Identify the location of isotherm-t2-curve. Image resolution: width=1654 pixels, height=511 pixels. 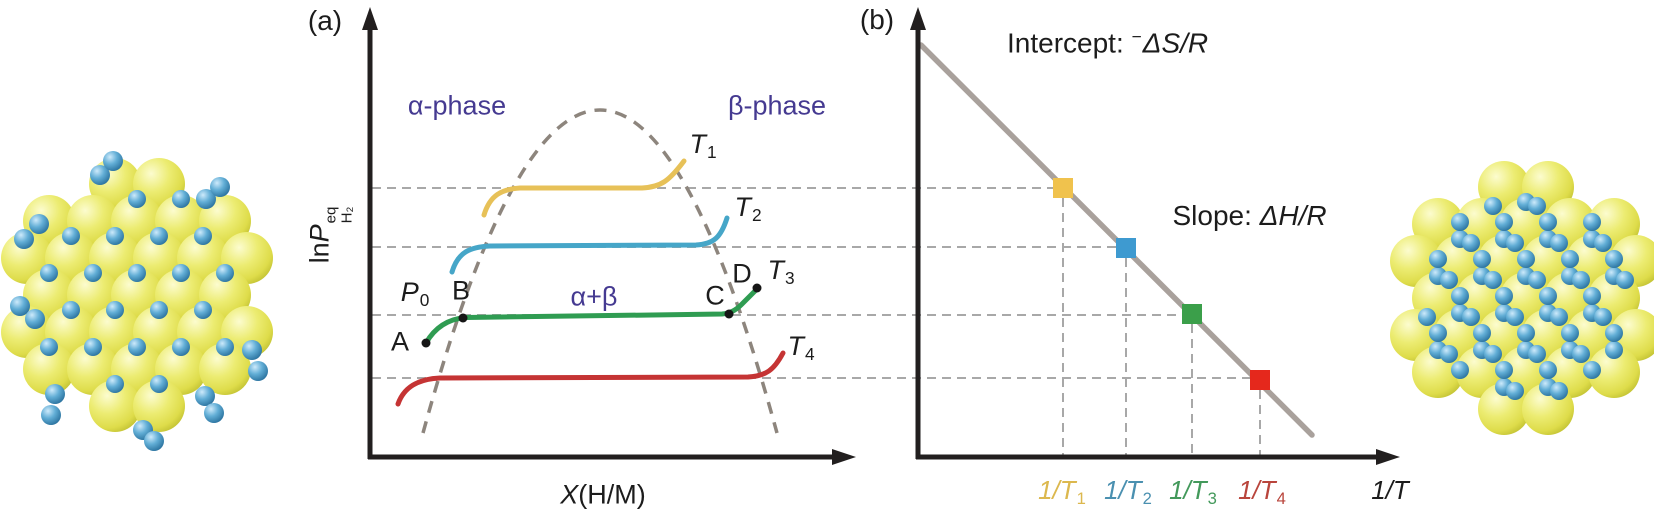
(589, 245).